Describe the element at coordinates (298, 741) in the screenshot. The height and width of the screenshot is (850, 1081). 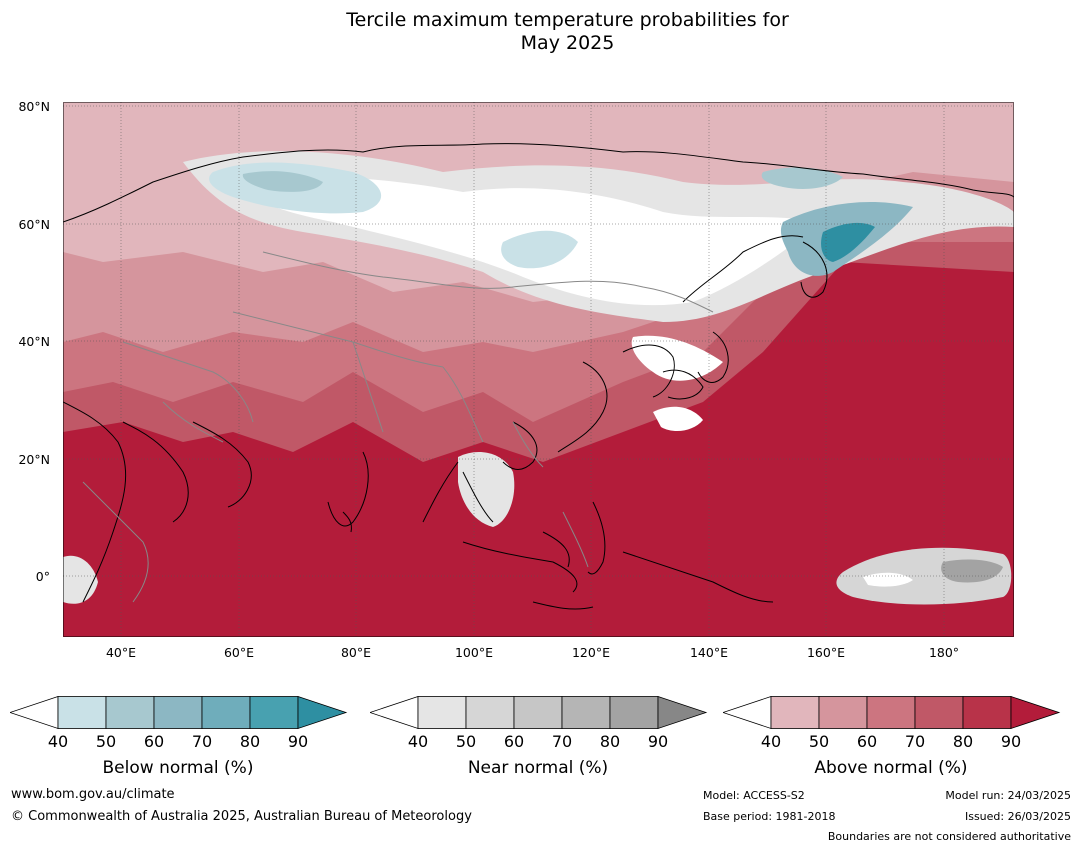
I see `below-tick-90: 90` at that location.